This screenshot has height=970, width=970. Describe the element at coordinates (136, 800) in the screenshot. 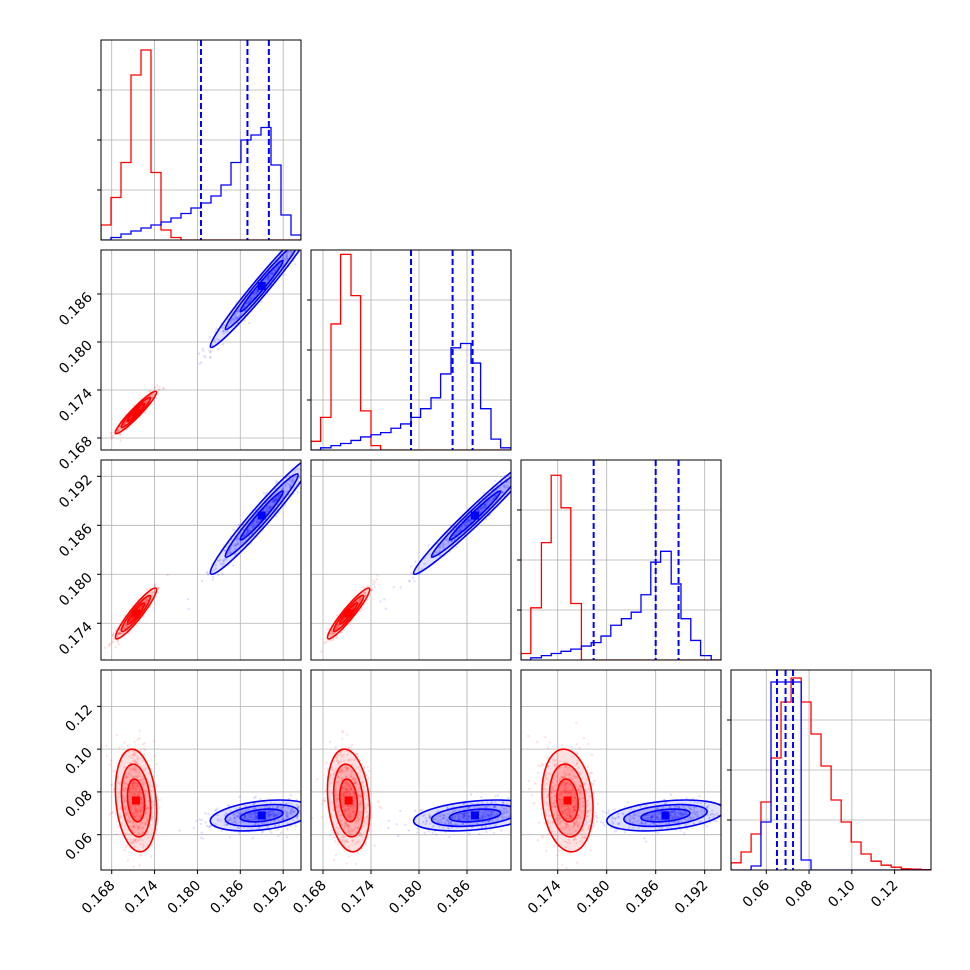

I see `density-peak` at that location.